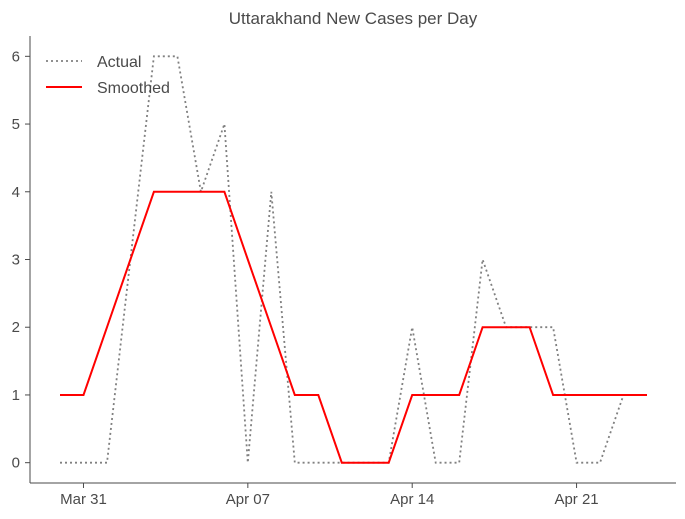 The height and width of the screenshot is (519, 685). I want to click on x-tick-label: Apr 07, so click(248, 499).